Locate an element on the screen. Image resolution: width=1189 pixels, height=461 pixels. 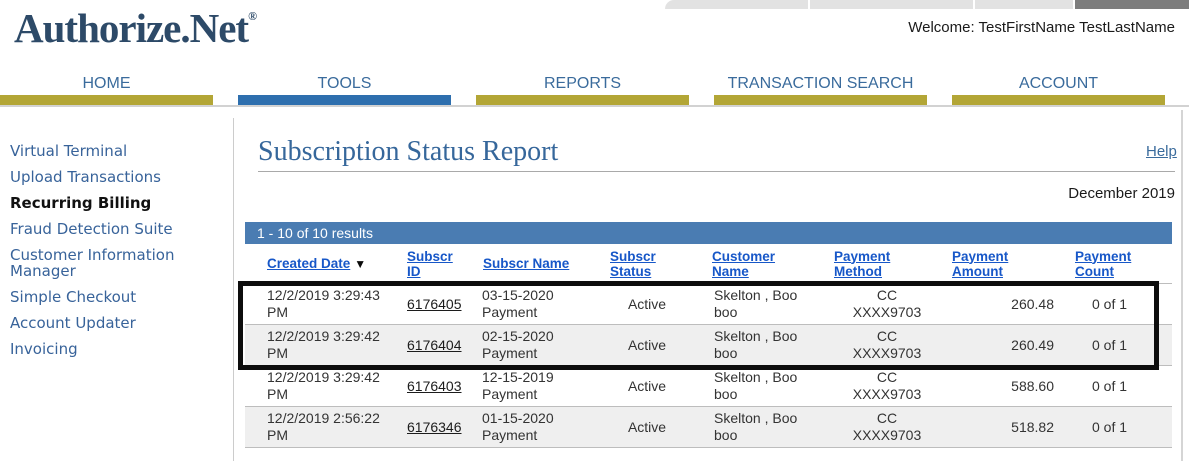
report-period: December 2019 is located at coordinates (1121, 193).